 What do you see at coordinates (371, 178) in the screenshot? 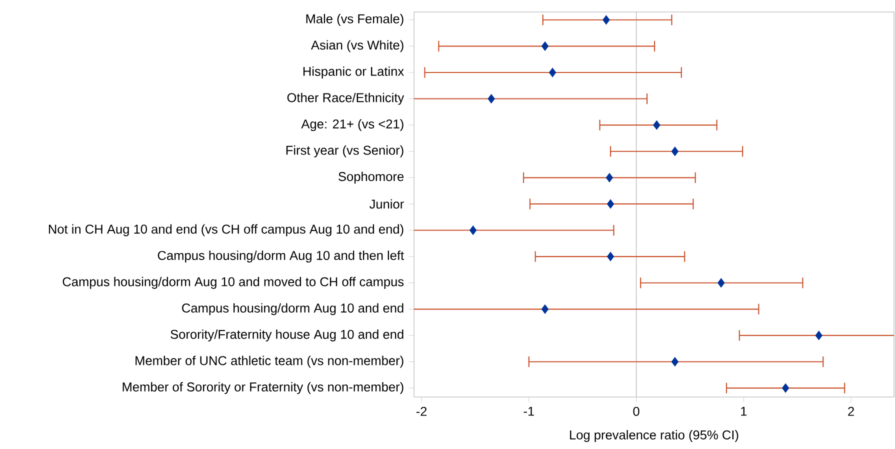
I see `y-tick-label: Sophomore` at bounding box center [371, 178].